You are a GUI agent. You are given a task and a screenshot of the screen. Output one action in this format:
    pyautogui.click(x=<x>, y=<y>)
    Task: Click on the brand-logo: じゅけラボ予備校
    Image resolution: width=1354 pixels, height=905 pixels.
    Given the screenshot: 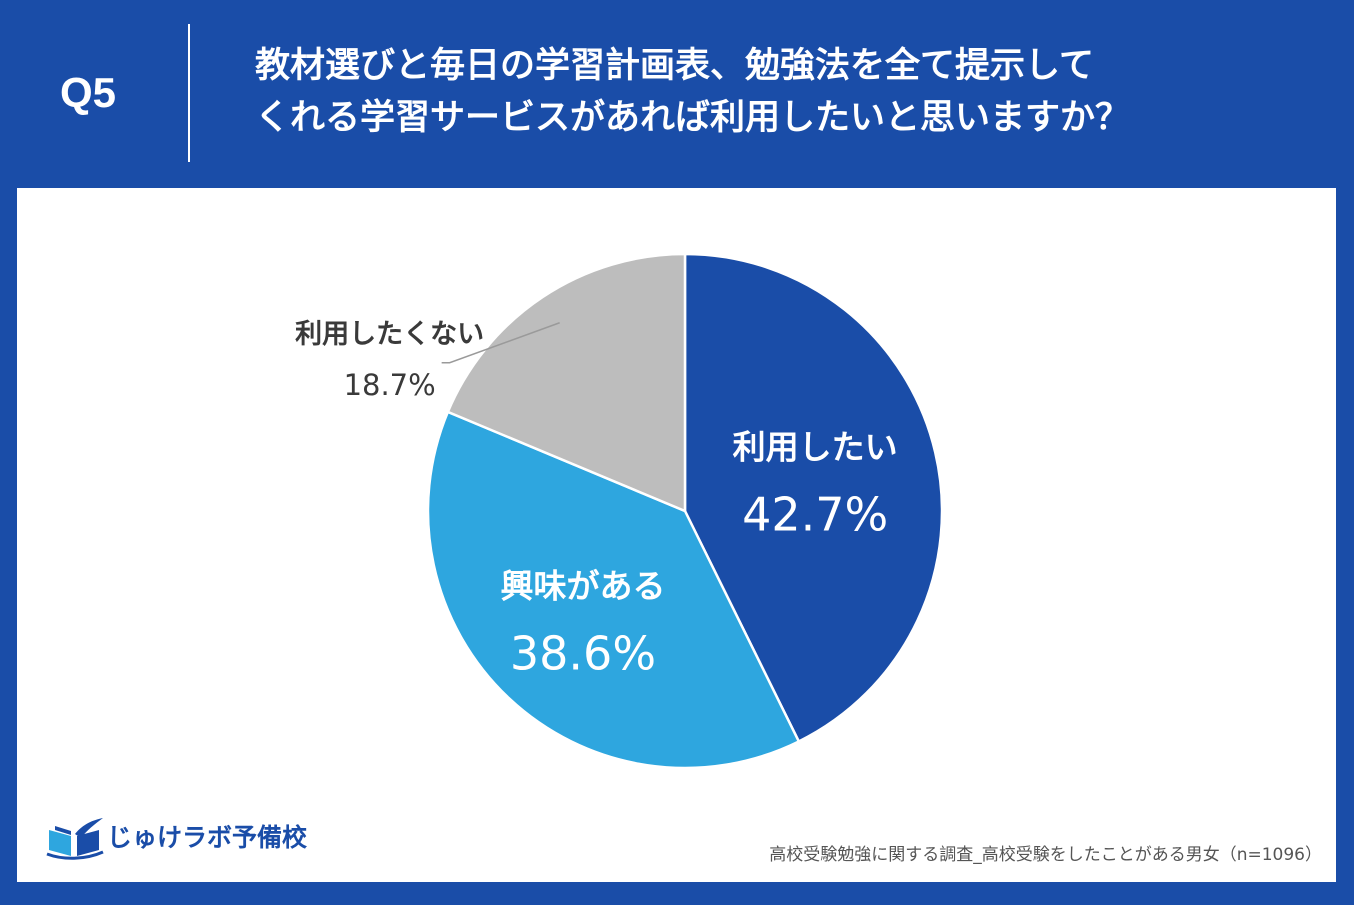 What is the action you would take?
    pyautogui.click(x=195, y=840)
    